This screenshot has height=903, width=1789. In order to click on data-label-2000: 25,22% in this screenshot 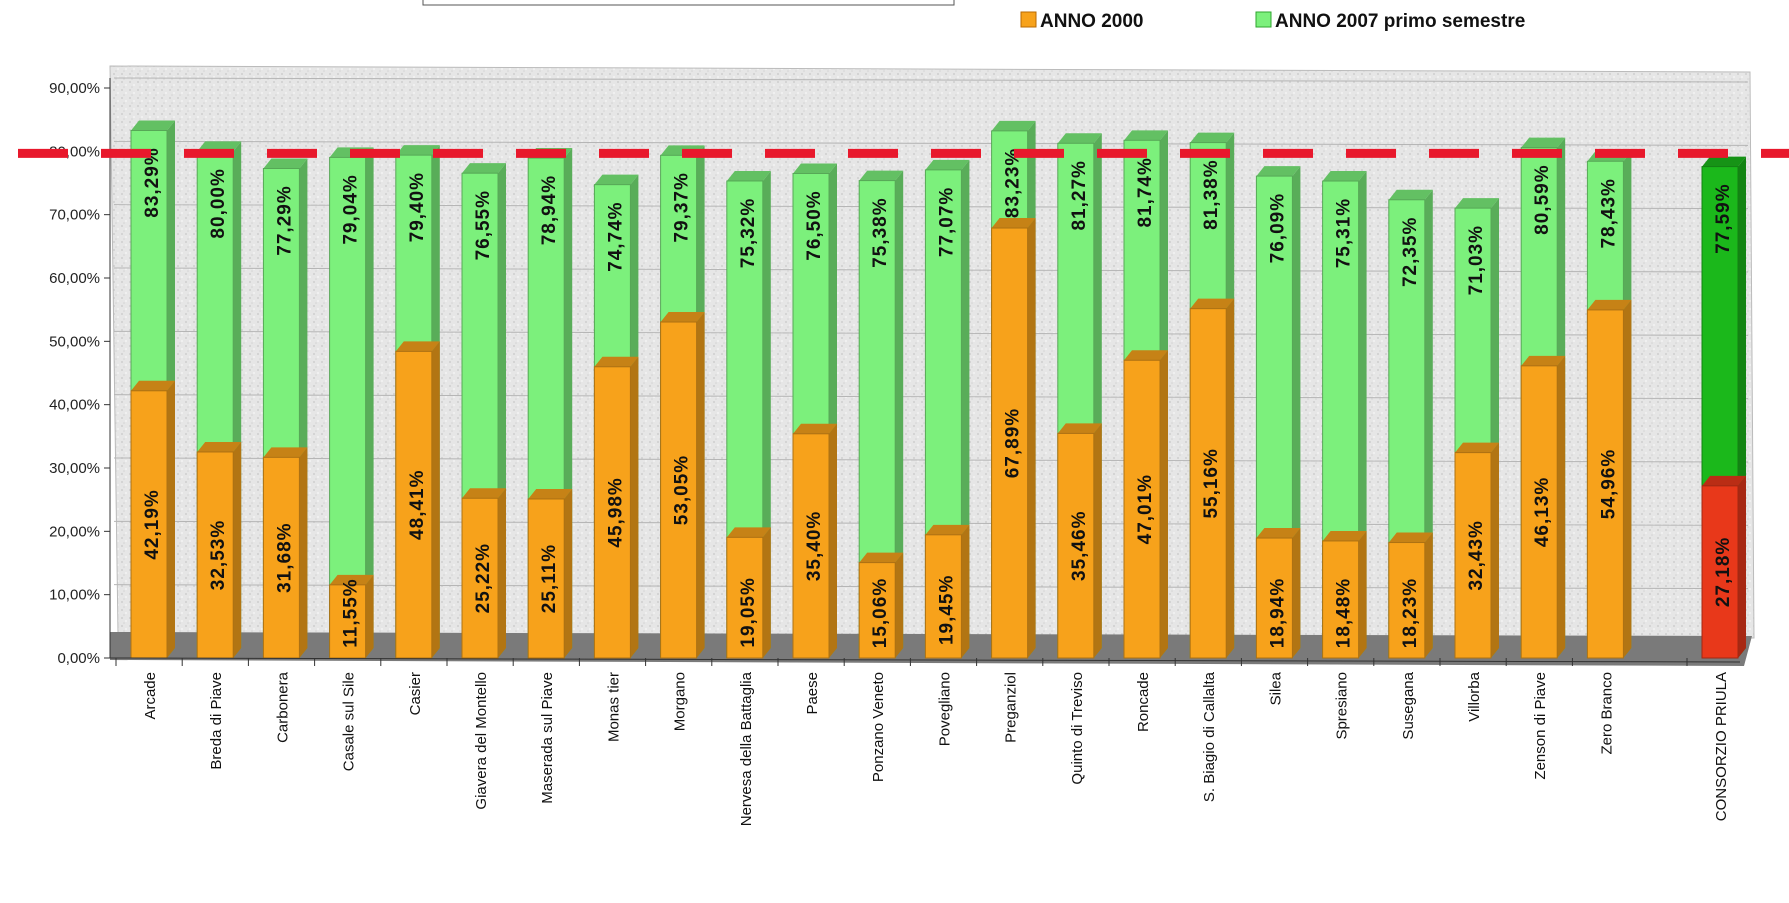, I will do `click(483, 578)`.